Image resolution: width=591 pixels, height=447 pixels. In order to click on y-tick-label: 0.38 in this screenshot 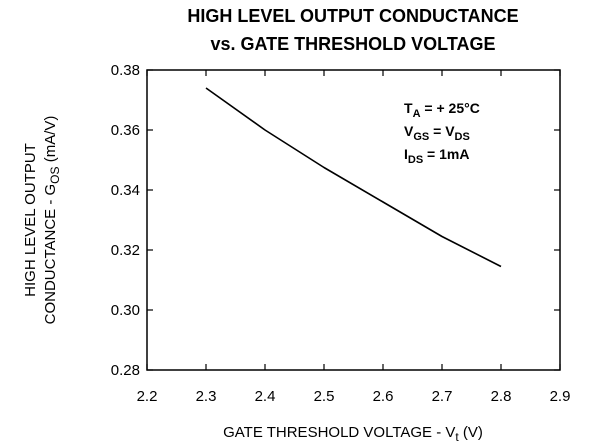, I will do `click(125, 70)`.